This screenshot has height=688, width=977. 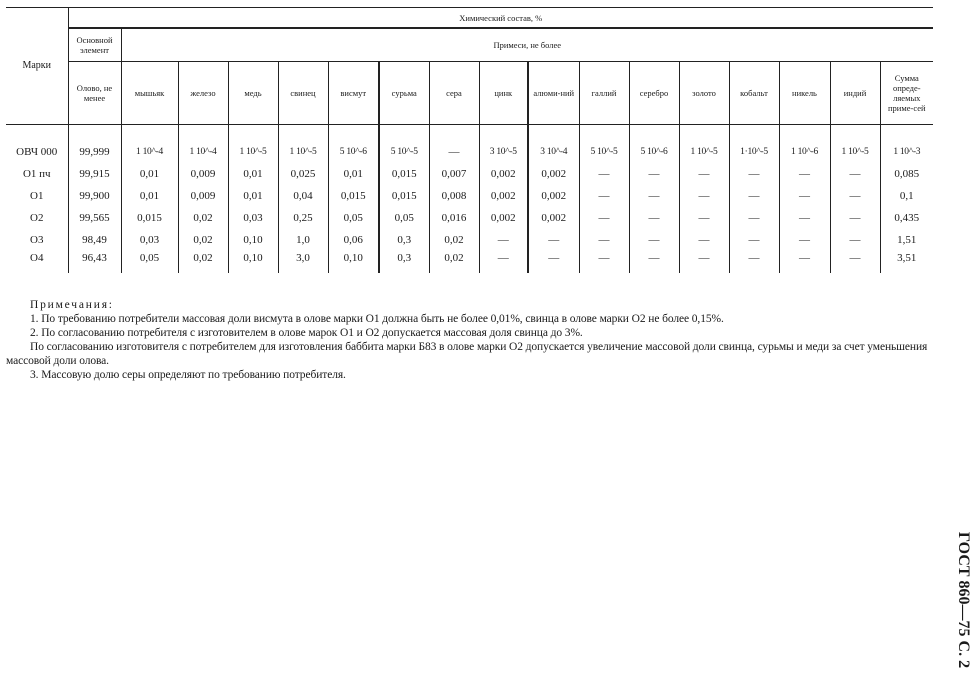 What do you see at coordinates (149, 143) in the screenshot?
I see `cell-value: 1 10^-4` at bounding box center [149, 143].